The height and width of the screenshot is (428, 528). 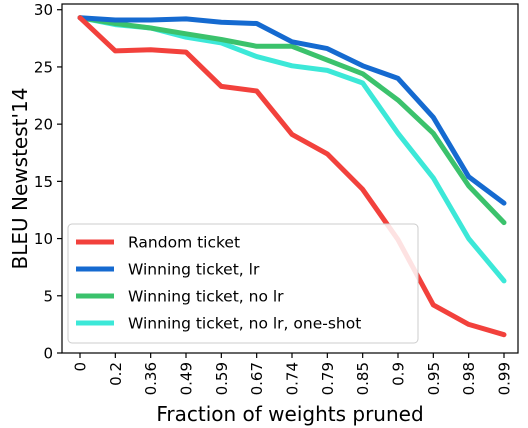 What do you see at coordinates (81, 367) in the screenshot?
I see `x-tick-label: 0` at bounding box center [81, 367].